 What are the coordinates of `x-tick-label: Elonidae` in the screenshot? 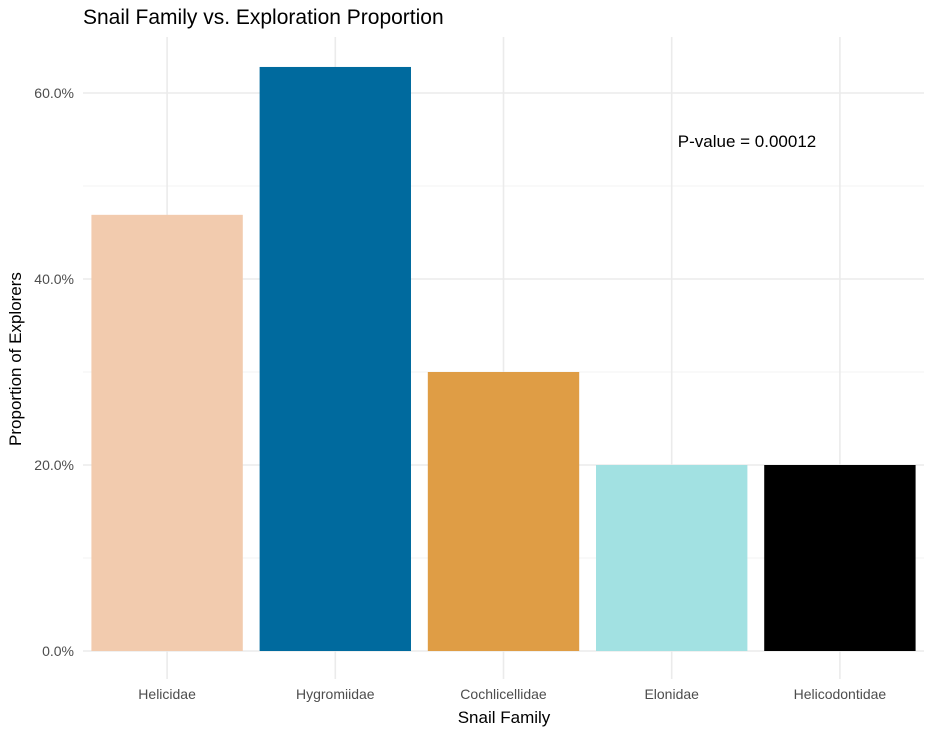 It's located at (671, 694).